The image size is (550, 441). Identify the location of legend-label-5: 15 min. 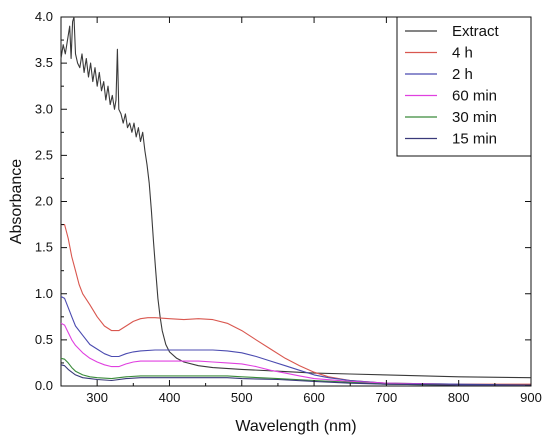
(474, 139).